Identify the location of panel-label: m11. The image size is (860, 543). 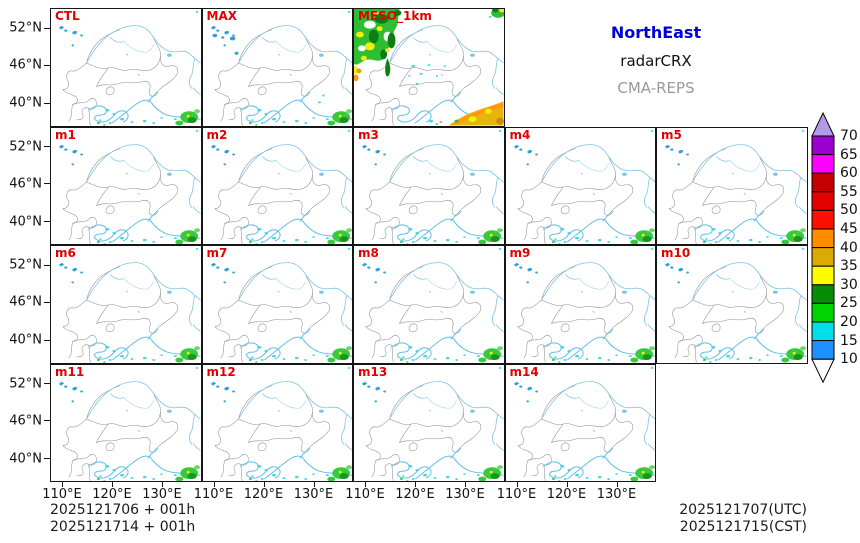
(70, 371).